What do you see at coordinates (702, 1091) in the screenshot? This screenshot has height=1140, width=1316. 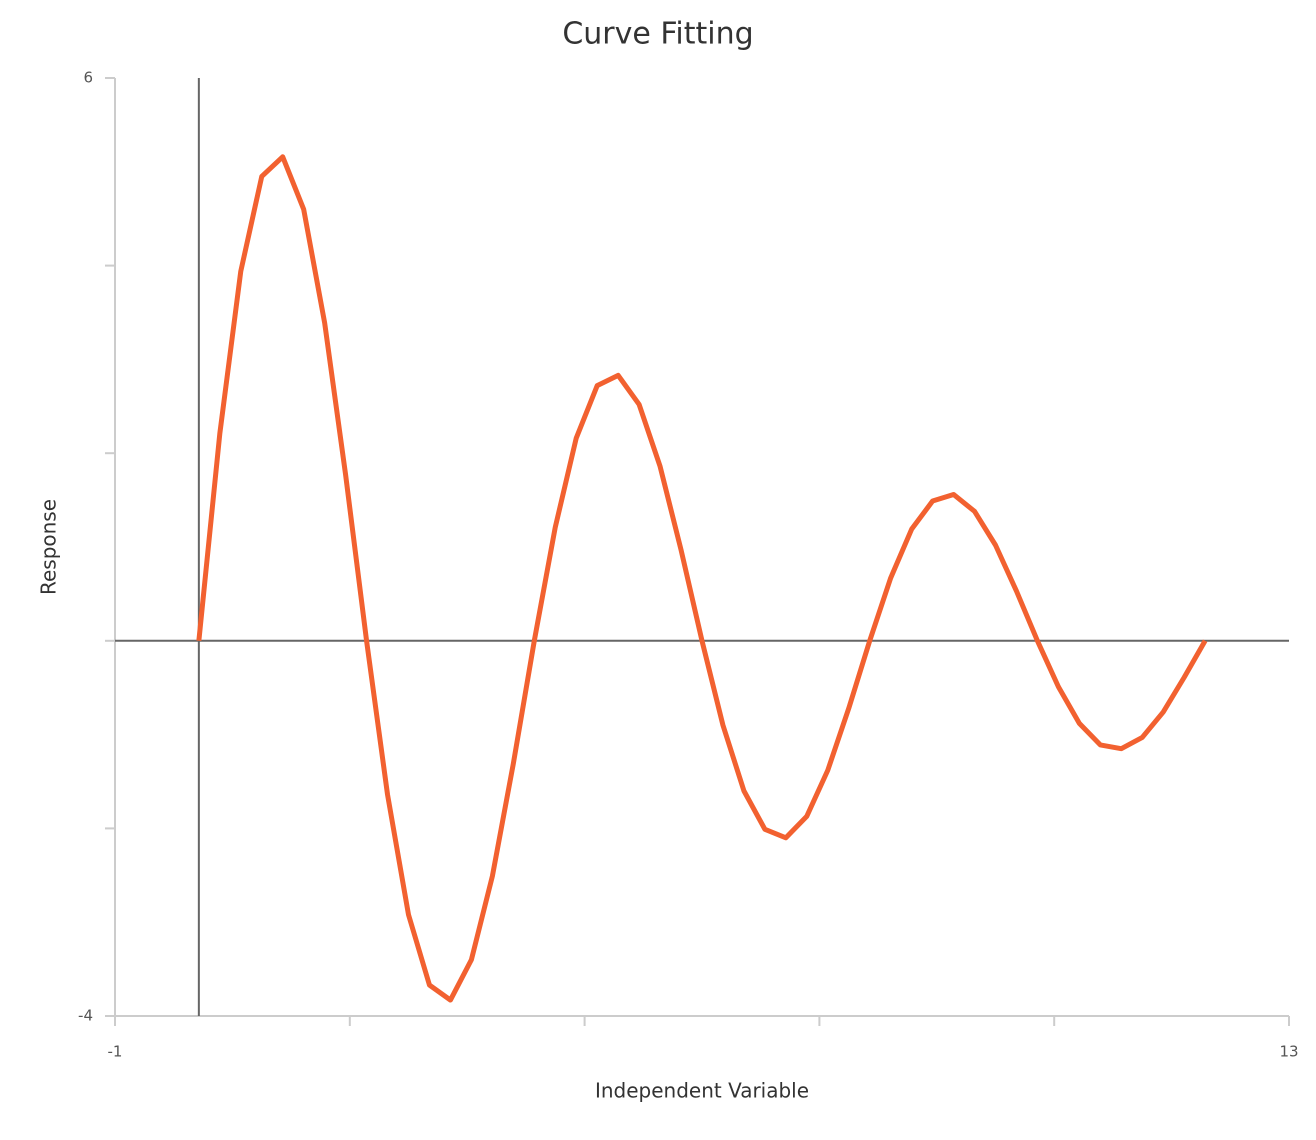 I see `x-axis-label: Independent Variable` at bounding box center [702, 1091].